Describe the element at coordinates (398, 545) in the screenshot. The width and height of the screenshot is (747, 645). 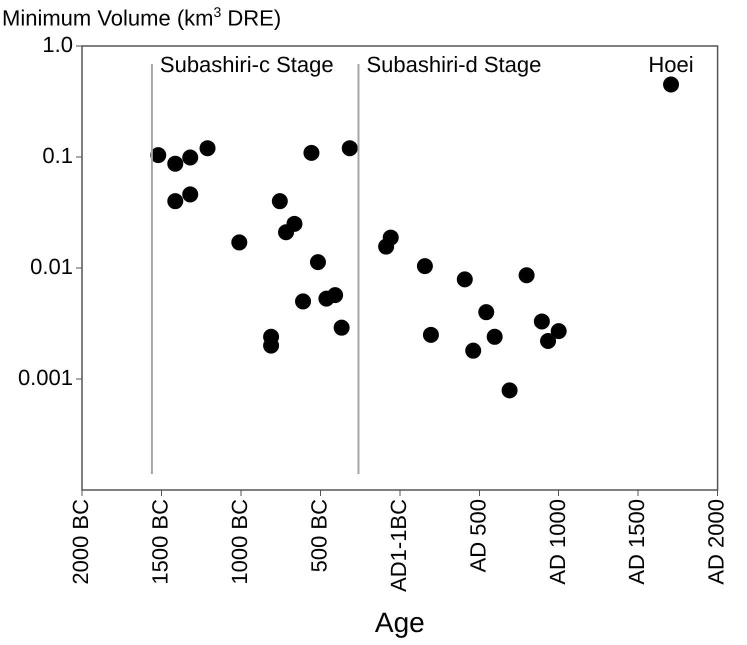
I see `x-tick-label: AD1-1BC` at that location.